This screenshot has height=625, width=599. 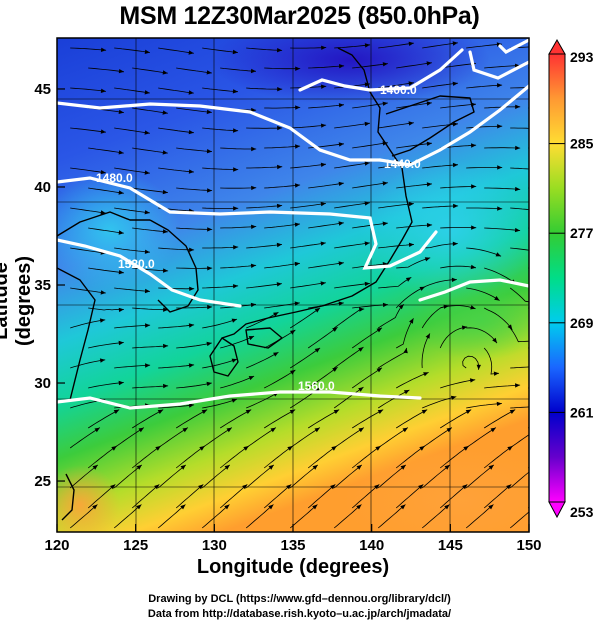 What do you see at coordinates (49, 285) in the screenshot?
I see `y-ticks: 25 30 35 40 45` at bounding box center [49, 285].